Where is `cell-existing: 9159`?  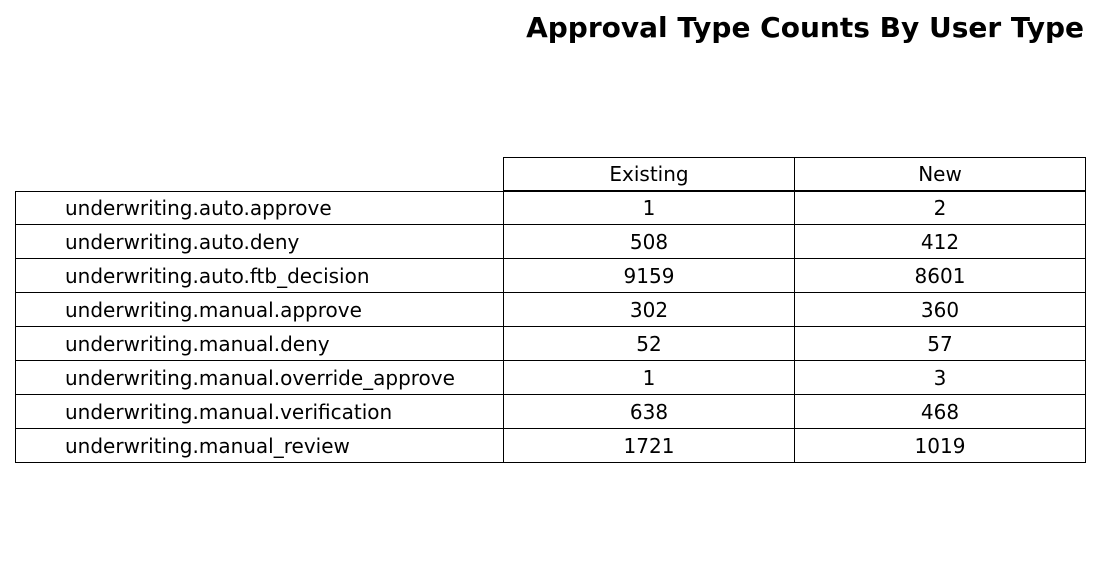 cell-existing: 9159 is located at coordinates (648, 276).